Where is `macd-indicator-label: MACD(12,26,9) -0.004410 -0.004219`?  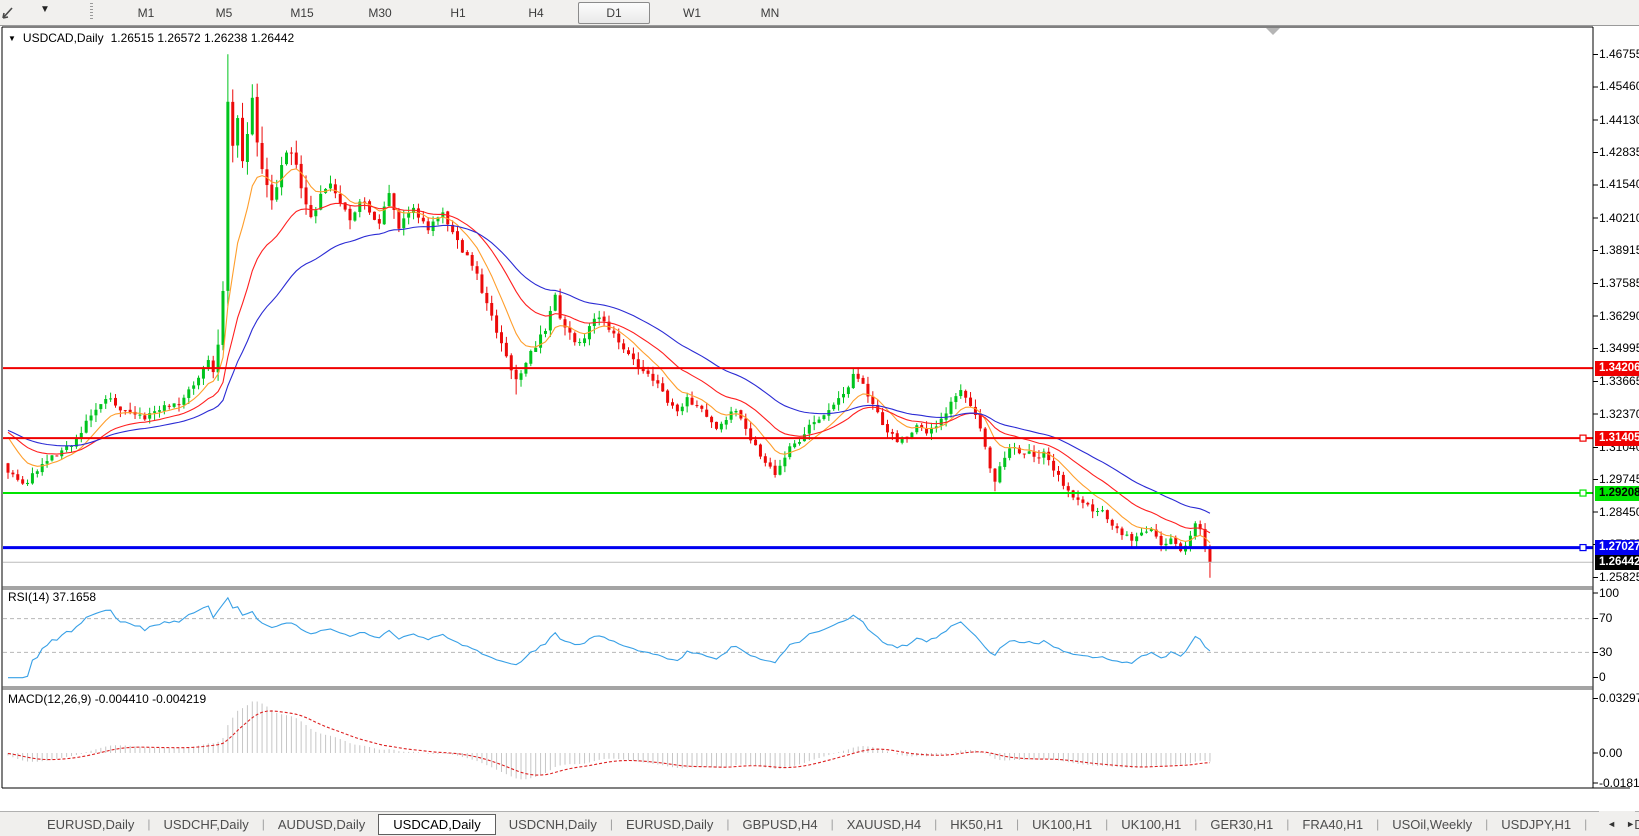 macd-indicator-label: MACD(12,26,9) -0.004410 -0.004219 is located at coordinates (107, 699).